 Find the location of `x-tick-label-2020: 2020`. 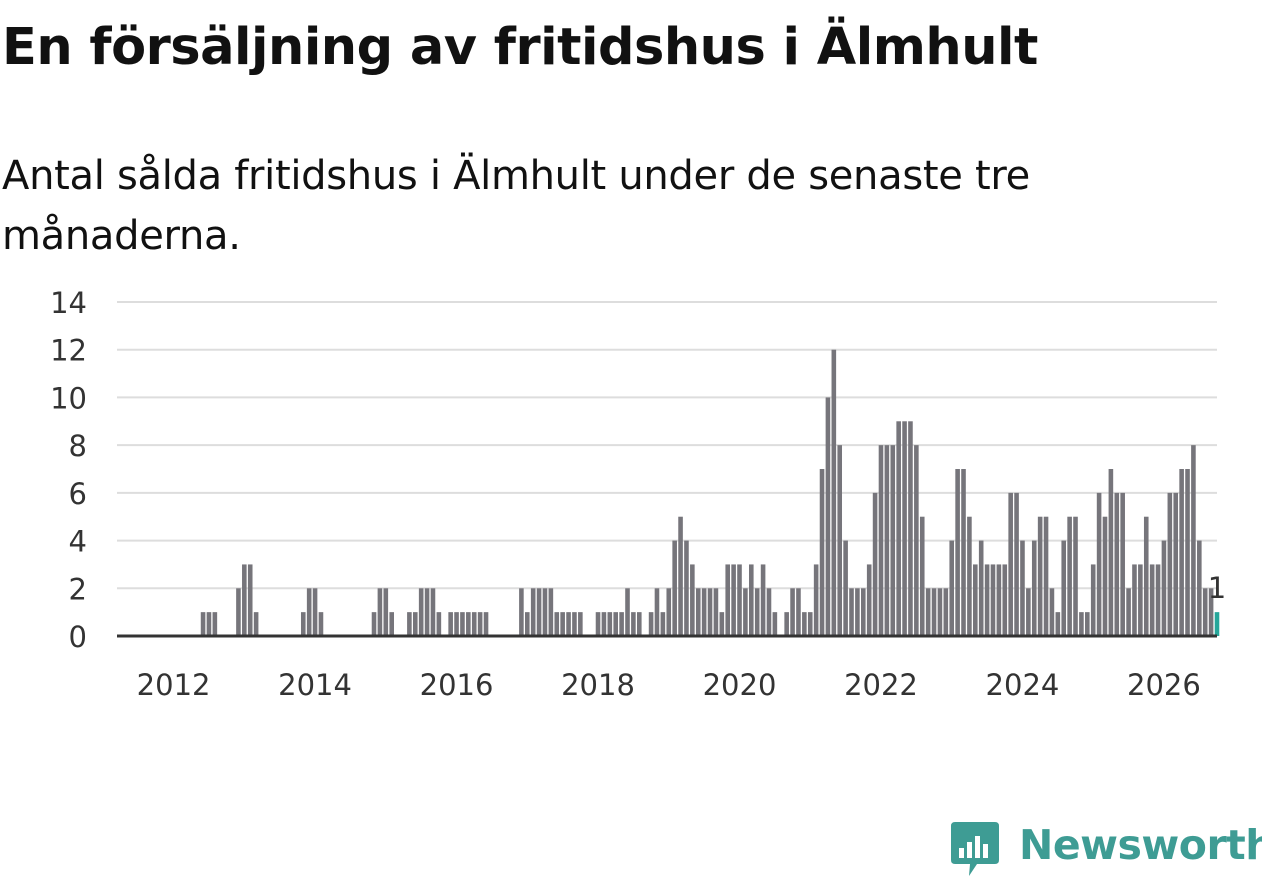

x-tick-label-2020: 2020 is located at coordinates (740, 685).